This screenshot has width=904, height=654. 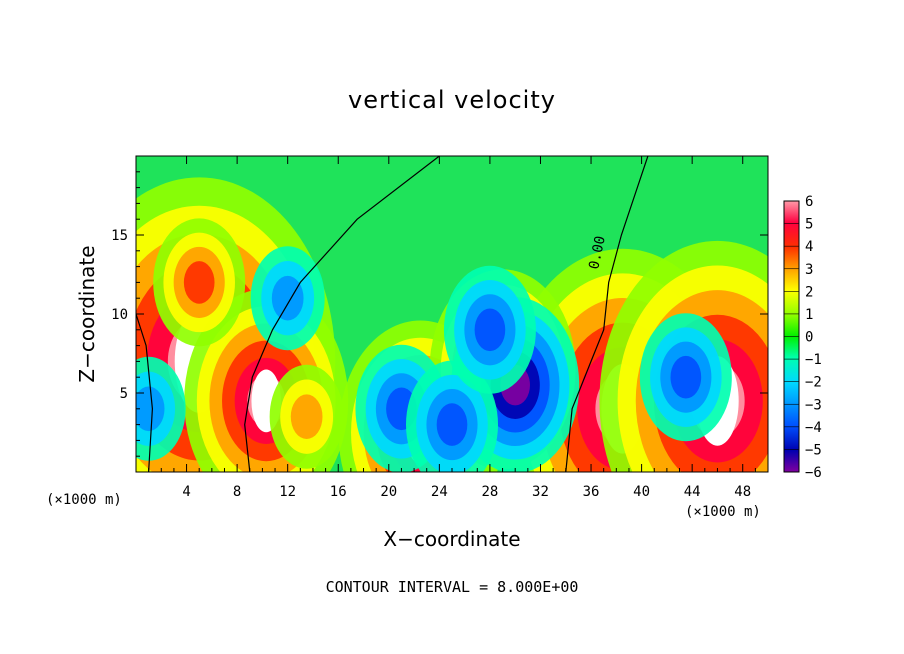 I want to click on x-tick-label: 8, so click(x=237, y=492).